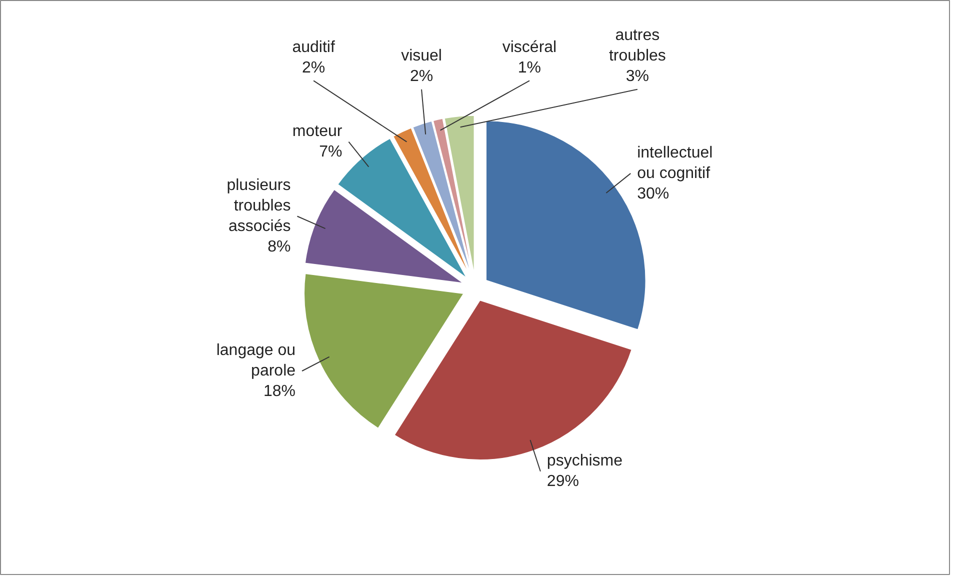 The image size is (954, 579). I want to click on data-label: 7%, so click(330, 151).